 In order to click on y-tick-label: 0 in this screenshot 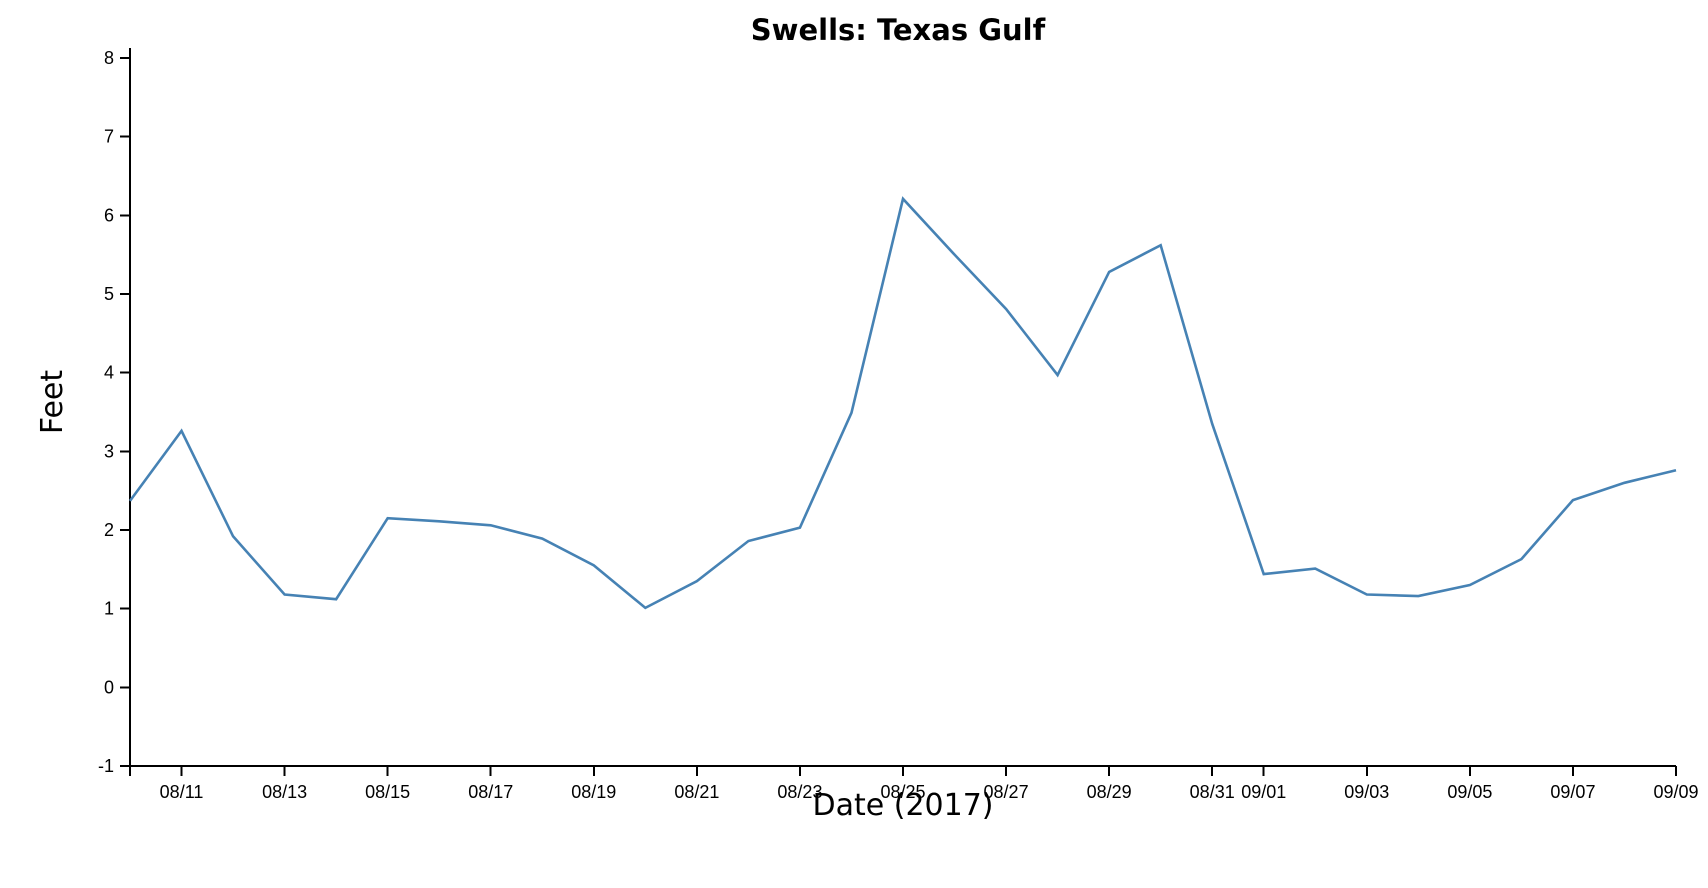, I will do `click(109, 687)`.